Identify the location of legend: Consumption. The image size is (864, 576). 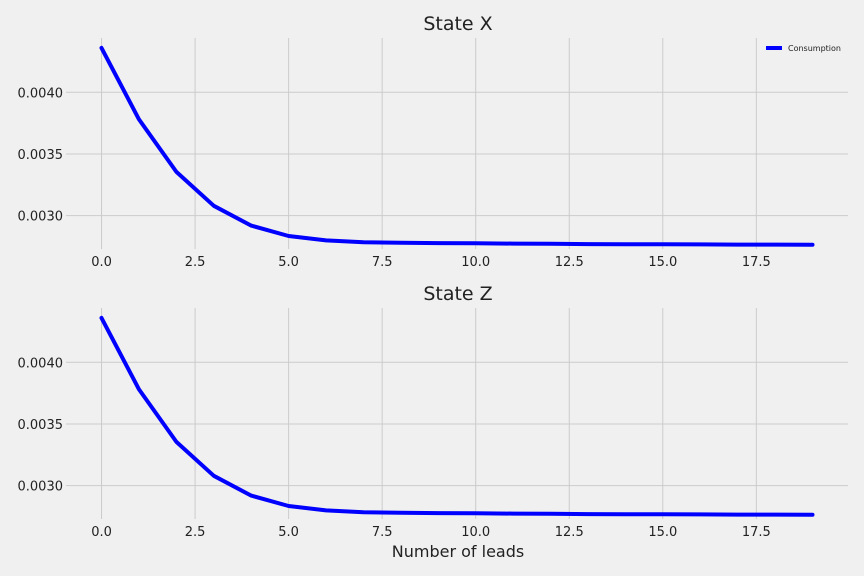
(803, 48).